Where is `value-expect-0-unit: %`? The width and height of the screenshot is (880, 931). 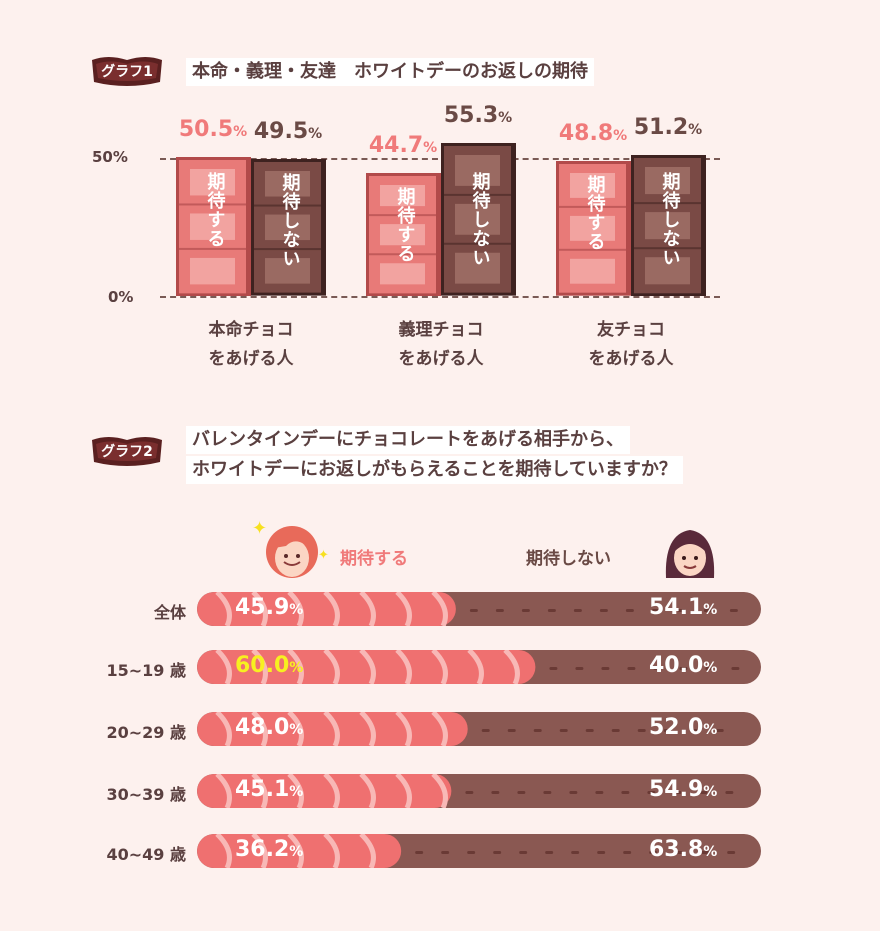
value-expect-0-unit: % is located at coordinates (240, 131).